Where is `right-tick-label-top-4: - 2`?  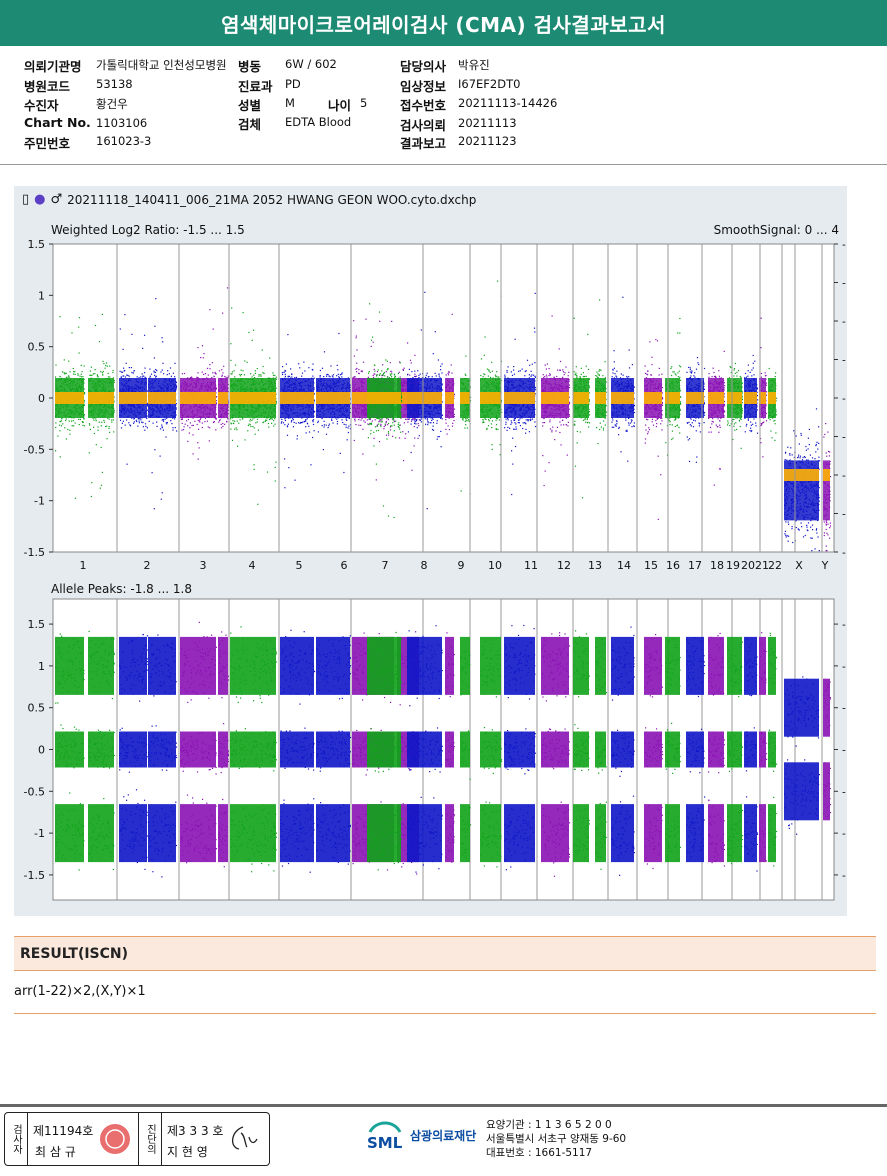 right-tick-label-top-4: - 2 is located at coordinates (844, 399).